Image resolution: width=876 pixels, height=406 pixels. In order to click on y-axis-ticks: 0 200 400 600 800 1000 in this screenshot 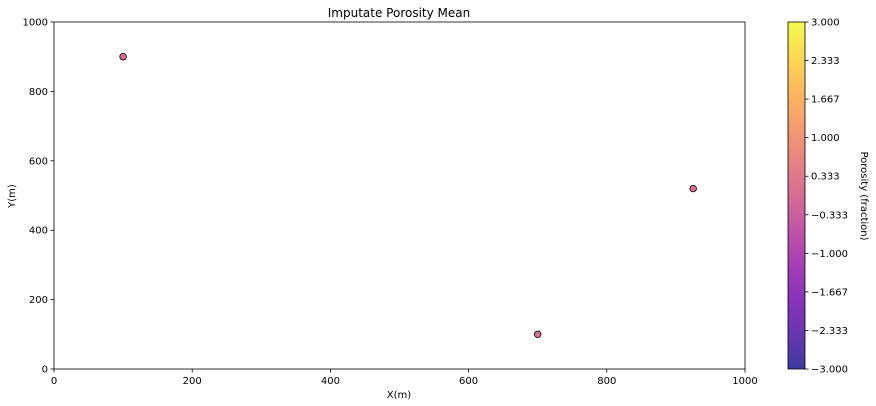, I will do `click(38, 197)`.